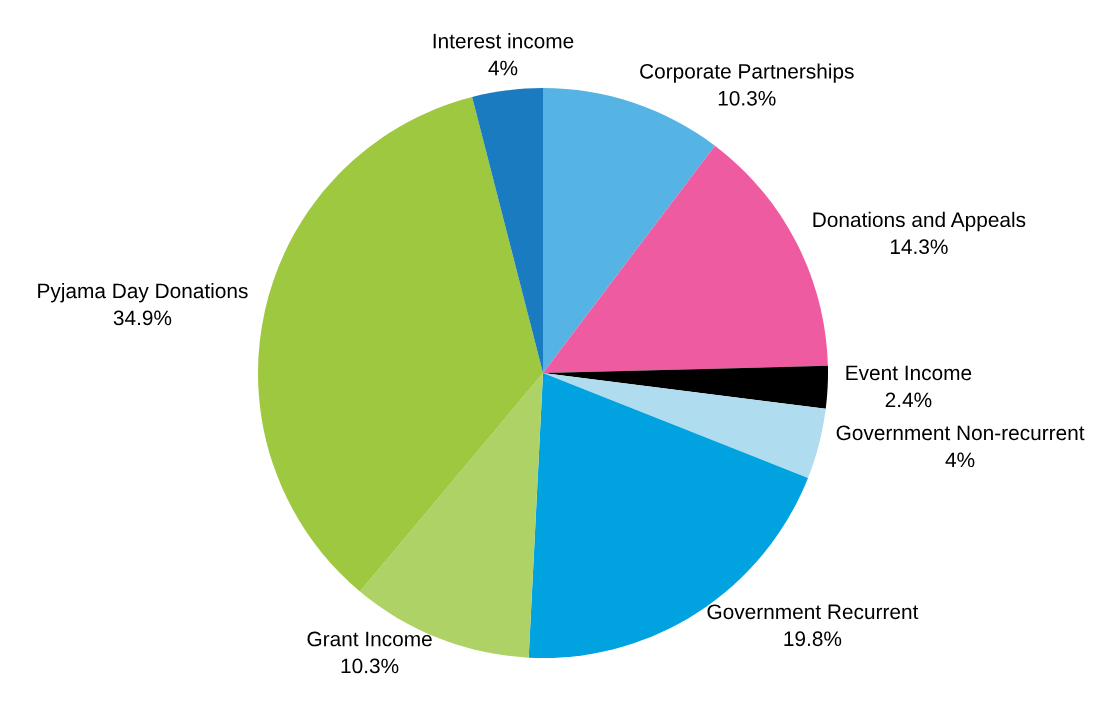  I want to click on slice-label: Grant Income, so click(369, 639).